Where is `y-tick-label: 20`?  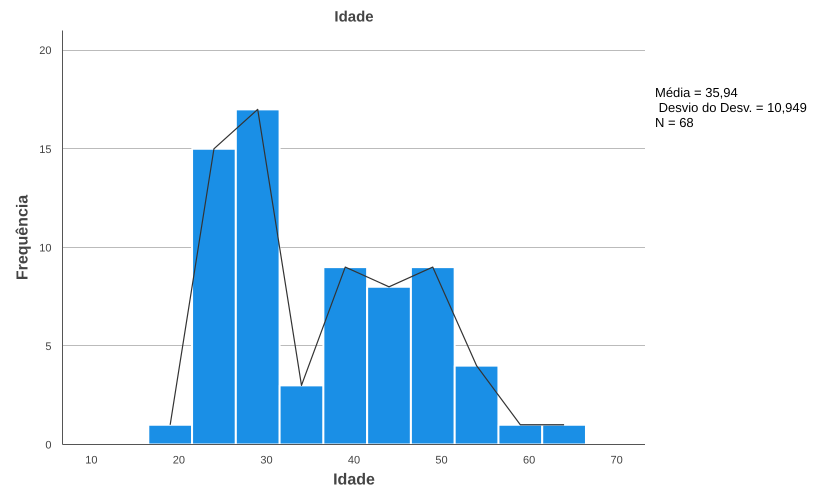 y-tick-label: 20 is located at coordinates (45, 51).